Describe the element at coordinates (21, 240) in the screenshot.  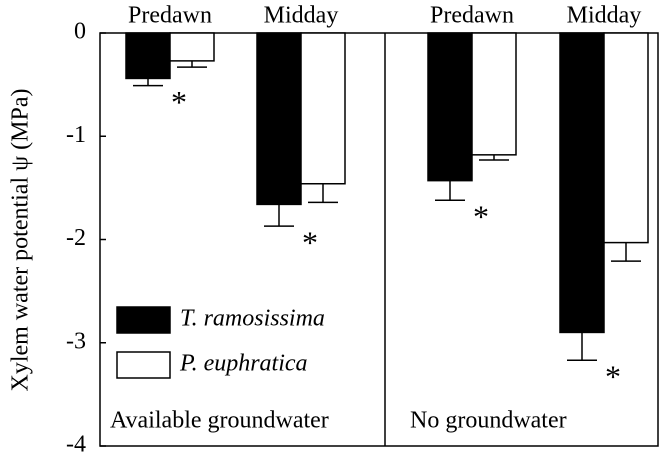
I see `y-axis-label: Xylem water potential ψ (MPa)` at that location.